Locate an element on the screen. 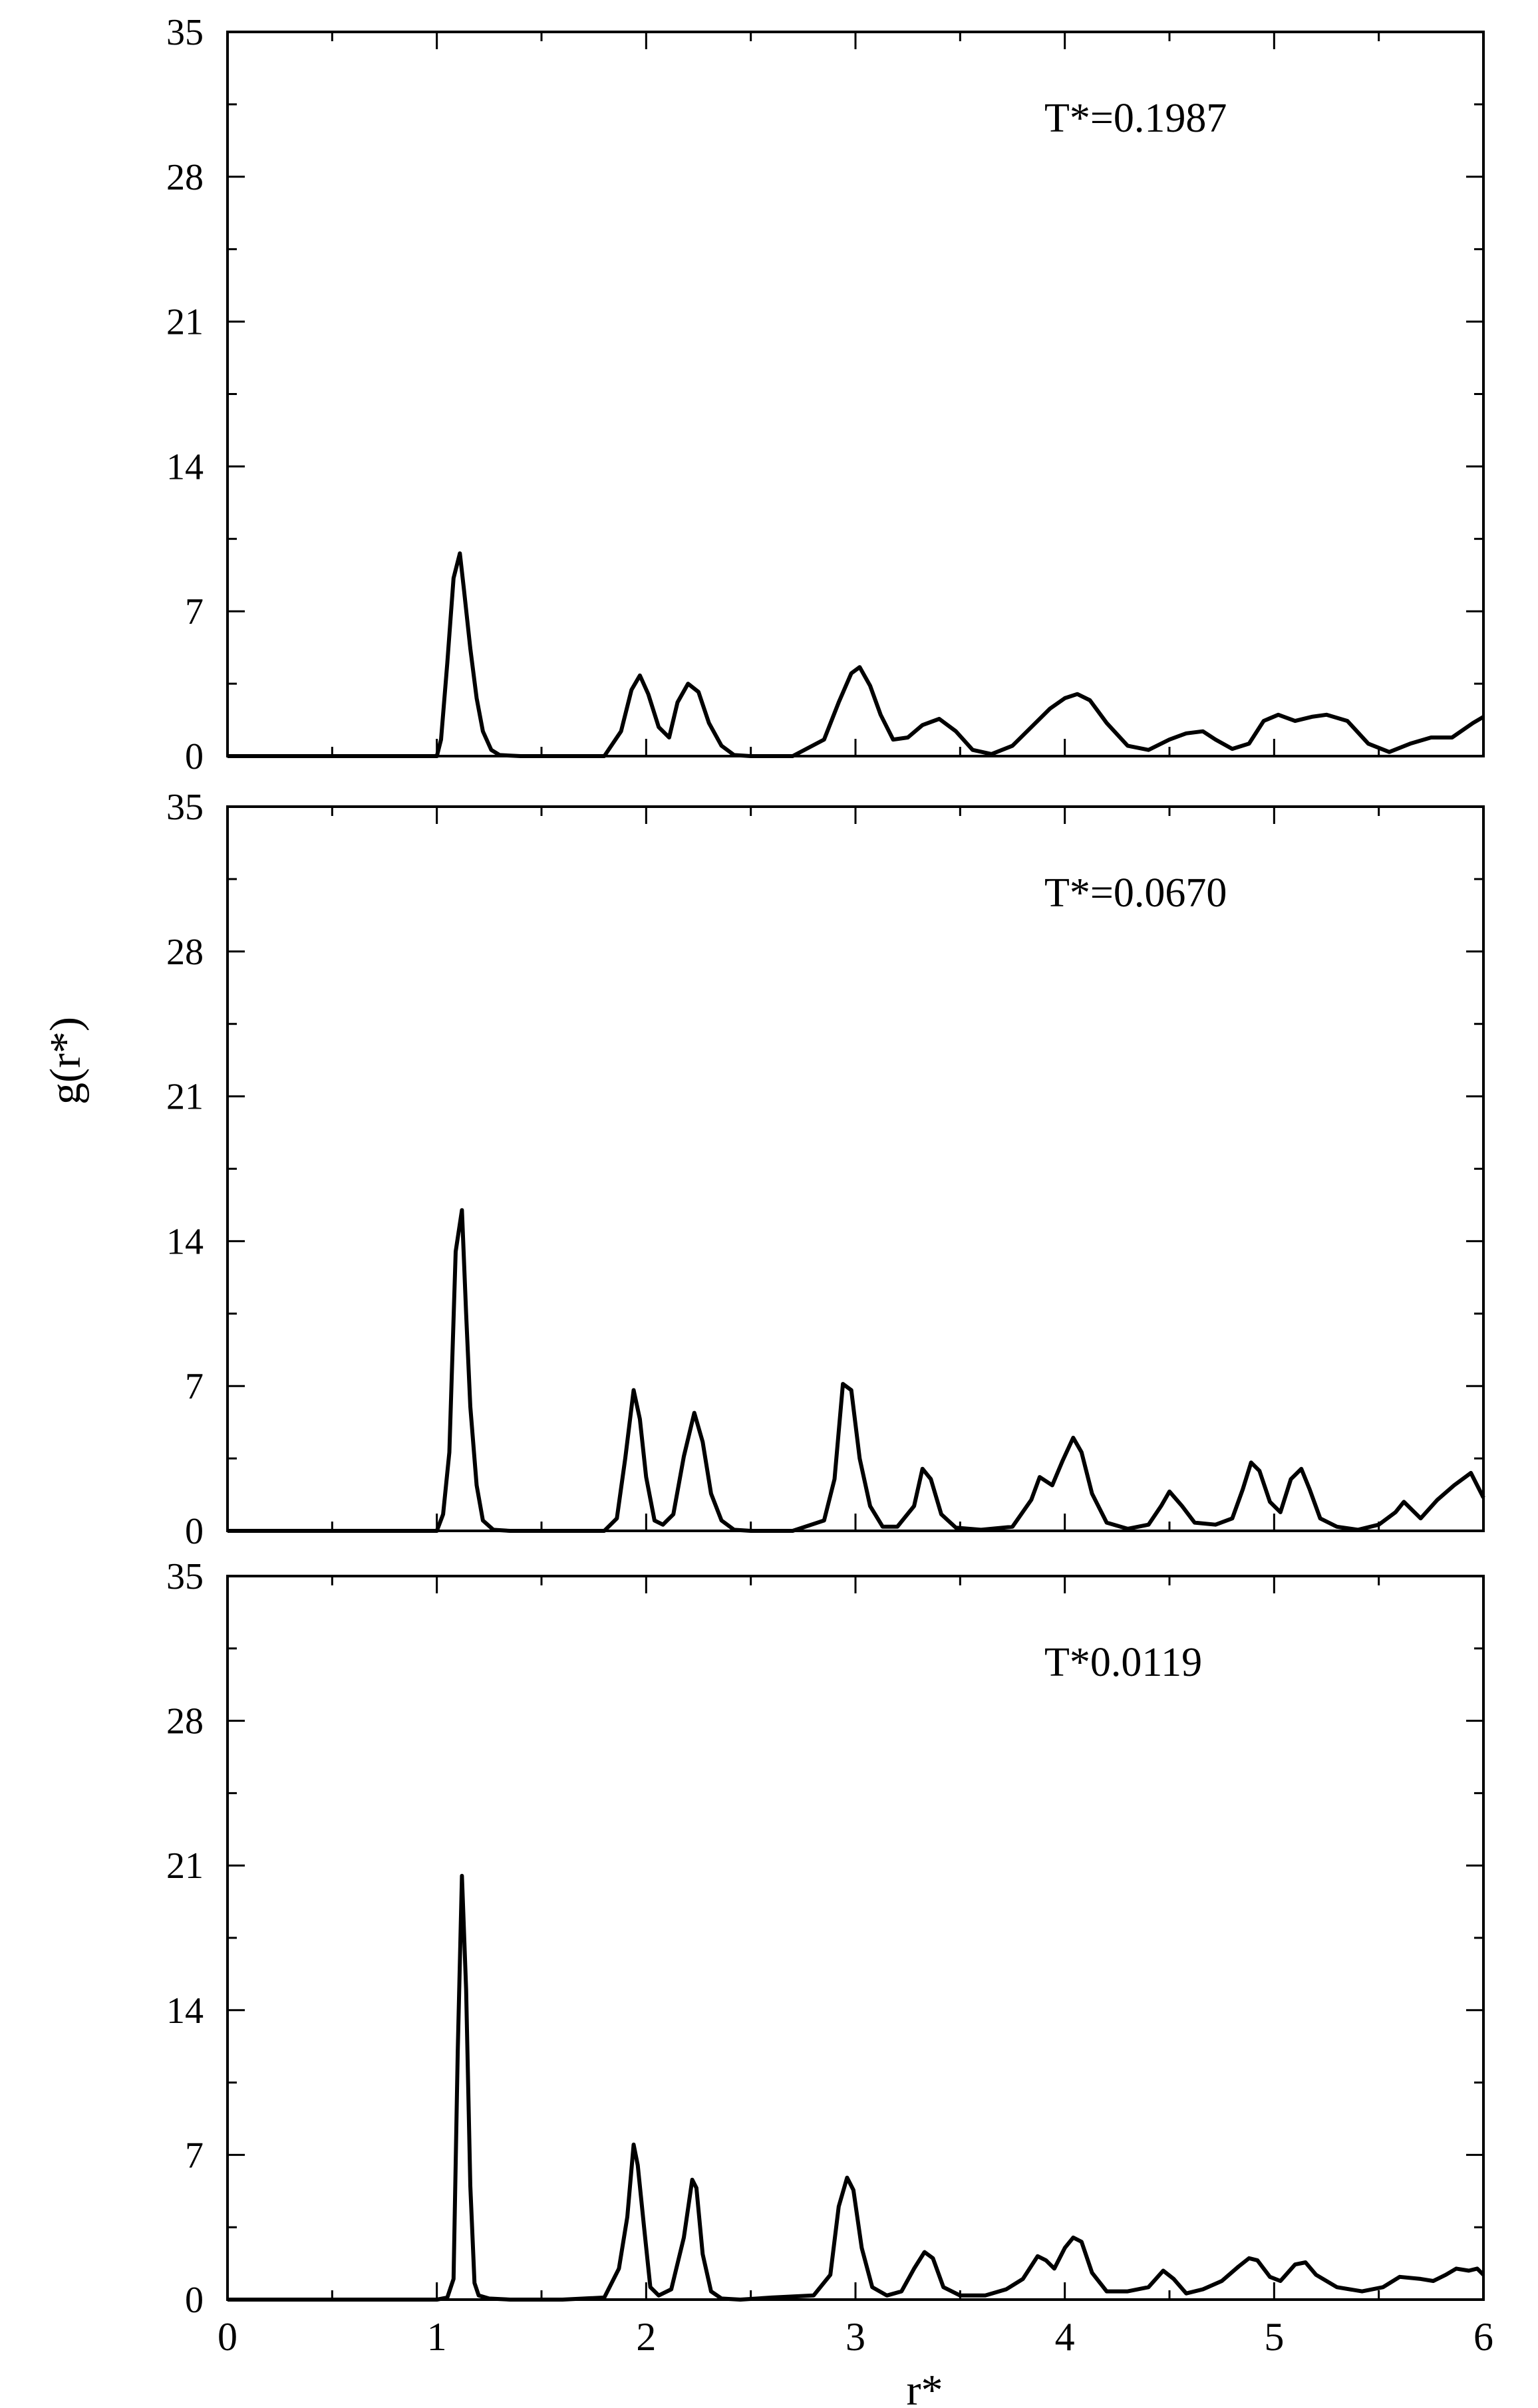 This screenshot has width=1538, height=2408. x-tick-label: 3 is located at coordinates (855, 2337).